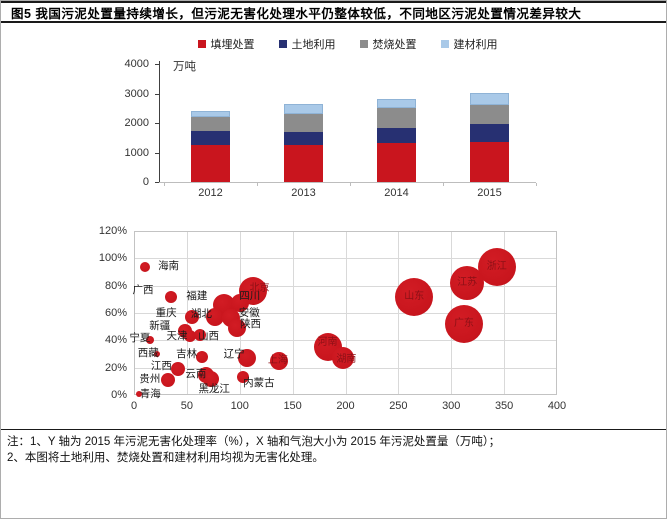 The width and height of the screenshot is (667, 519). What do you see at coordinates (247, 358) in the screenshot?
I see `bubble-辽宁` at bounding box center [247, 358].